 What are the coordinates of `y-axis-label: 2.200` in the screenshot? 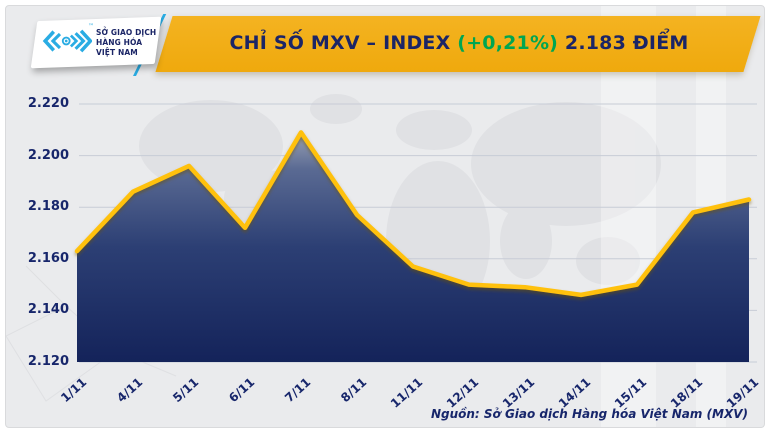 It's located at (48, 155).